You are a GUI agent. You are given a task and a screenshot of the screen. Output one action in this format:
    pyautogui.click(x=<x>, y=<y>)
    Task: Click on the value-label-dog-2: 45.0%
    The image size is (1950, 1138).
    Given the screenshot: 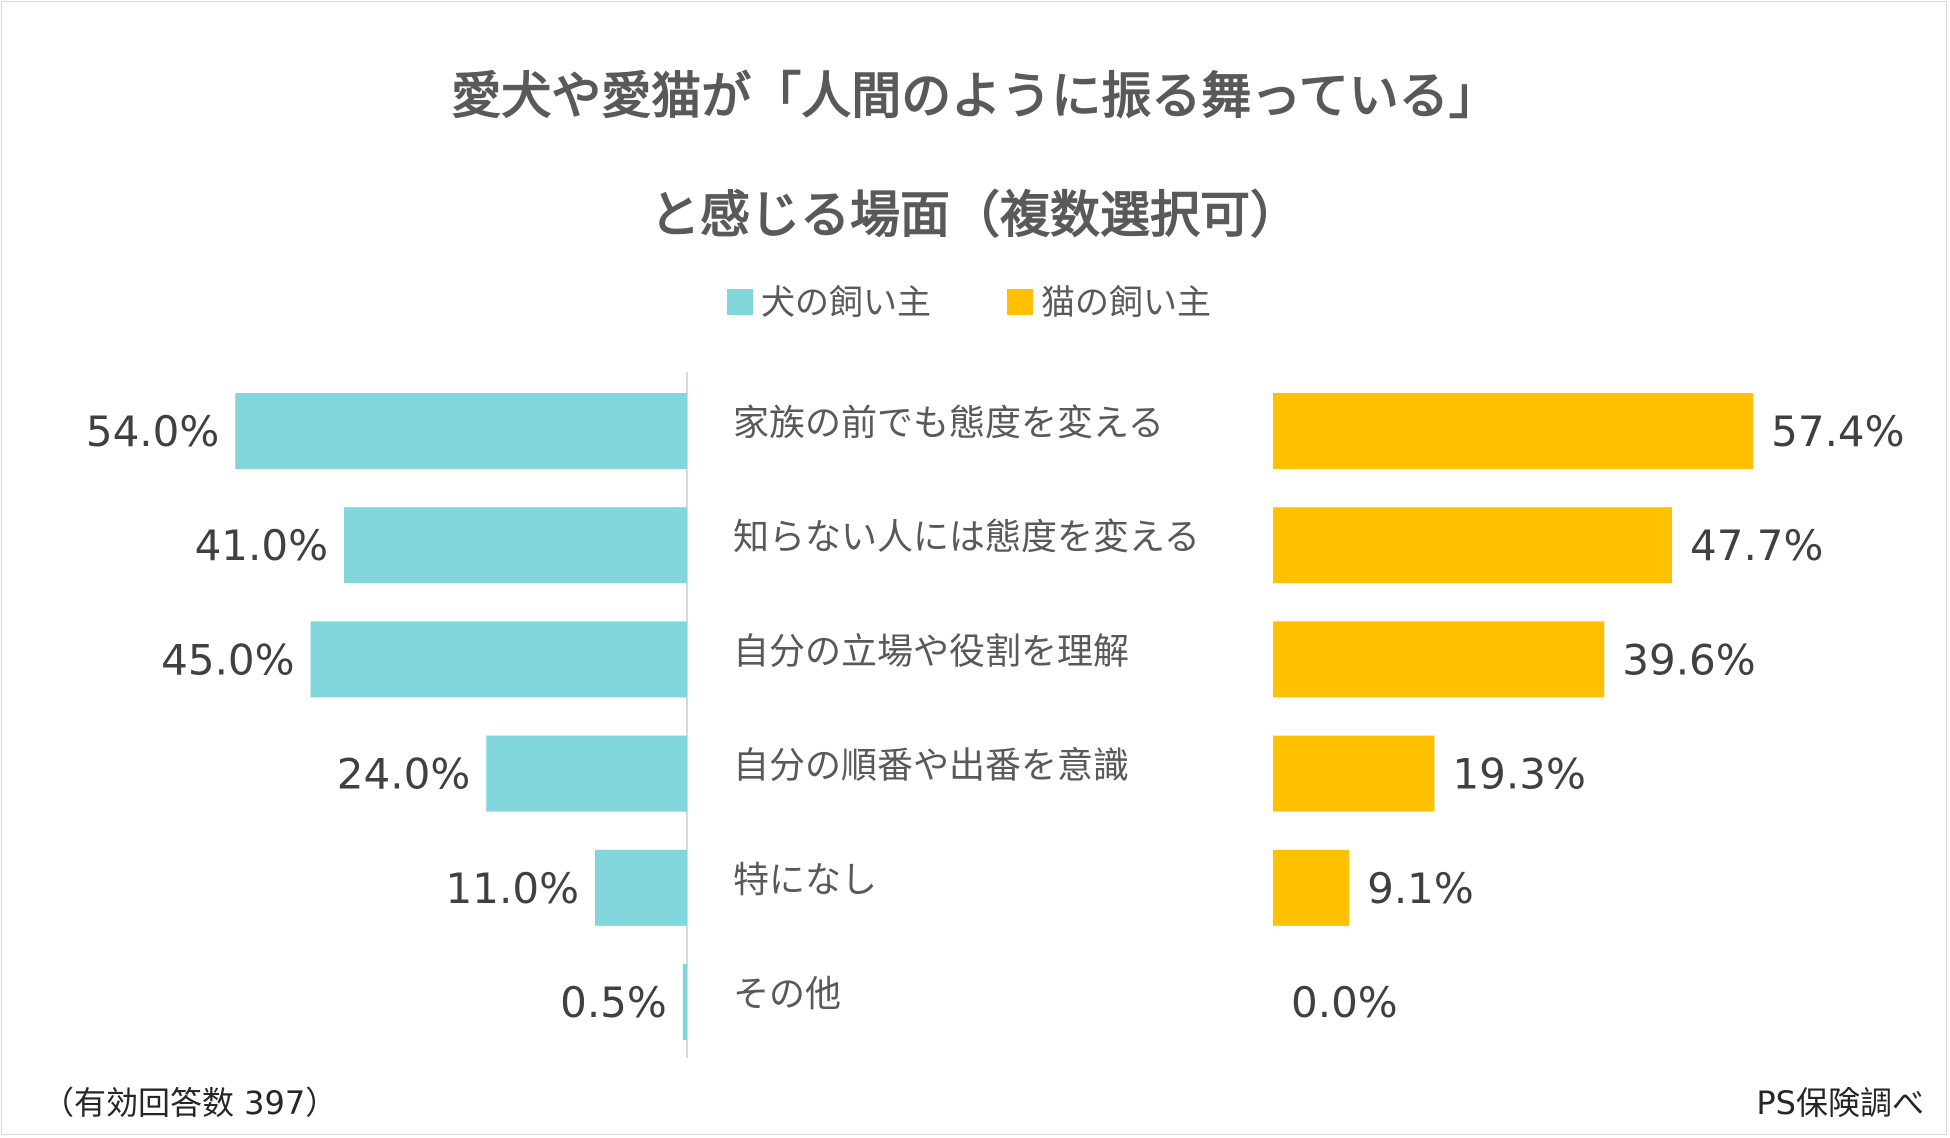 What is the action you would take?
    pyautogui.click(x=227, y=659)
    